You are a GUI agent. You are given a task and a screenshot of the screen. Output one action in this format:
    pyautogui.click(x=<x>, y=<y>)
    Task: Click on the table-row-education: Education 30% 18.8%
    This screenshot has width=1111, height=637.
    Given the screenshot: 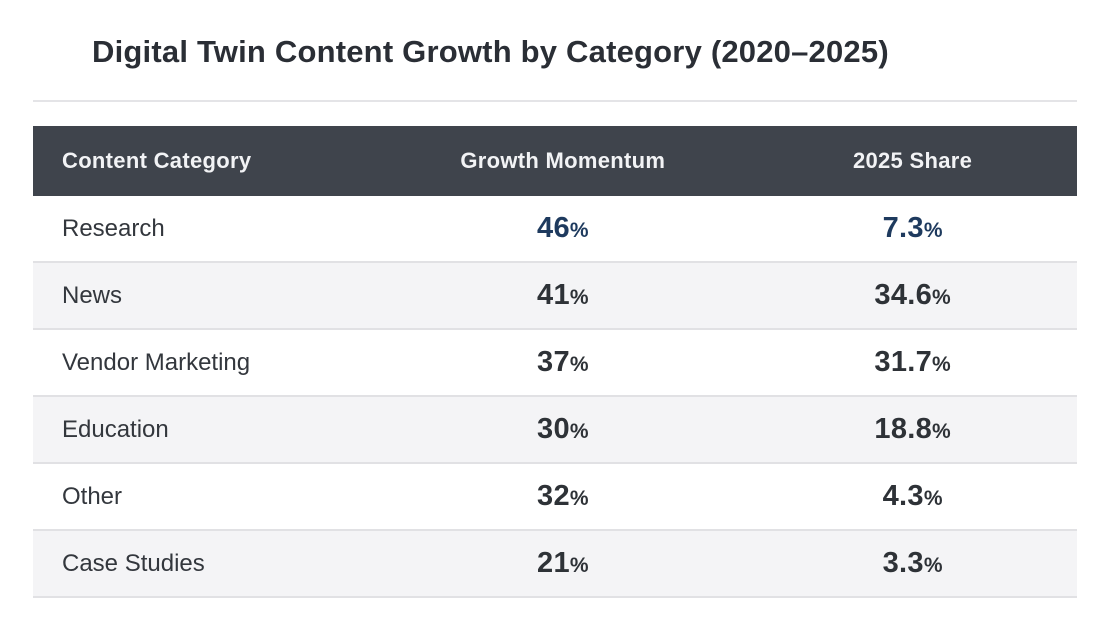 What is the action you would take?
    pyautogui.click(x=555, y=430)
    